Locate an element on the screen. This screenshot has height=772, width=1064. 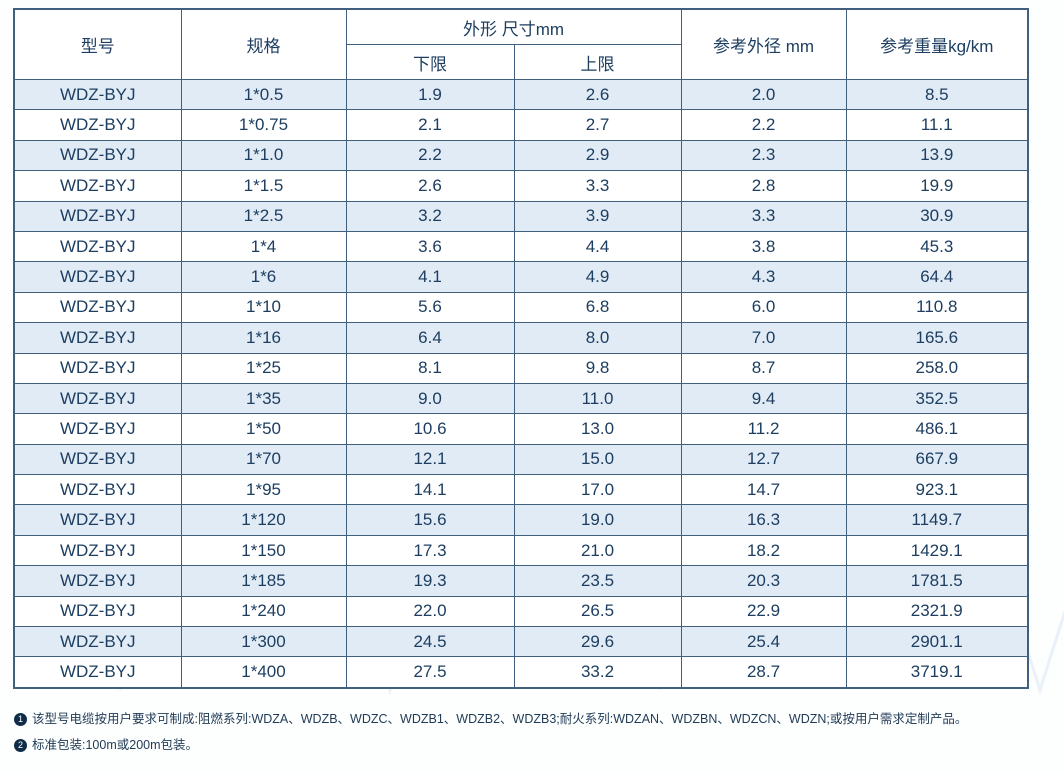
cell-weight: 1149.7 is located at coordinates (937, 520).